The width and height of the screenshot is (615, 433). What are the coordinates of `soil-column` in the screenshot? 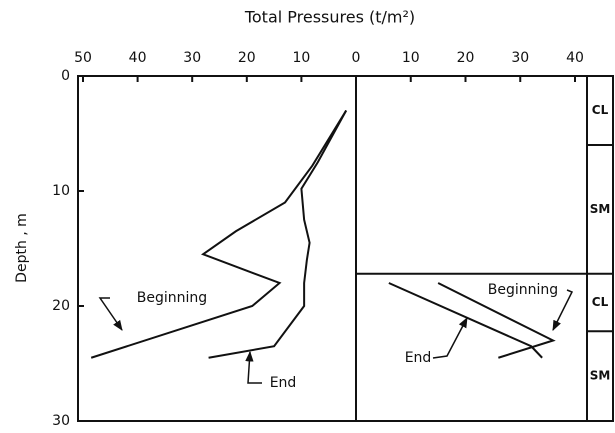 It's located at (600, 248).